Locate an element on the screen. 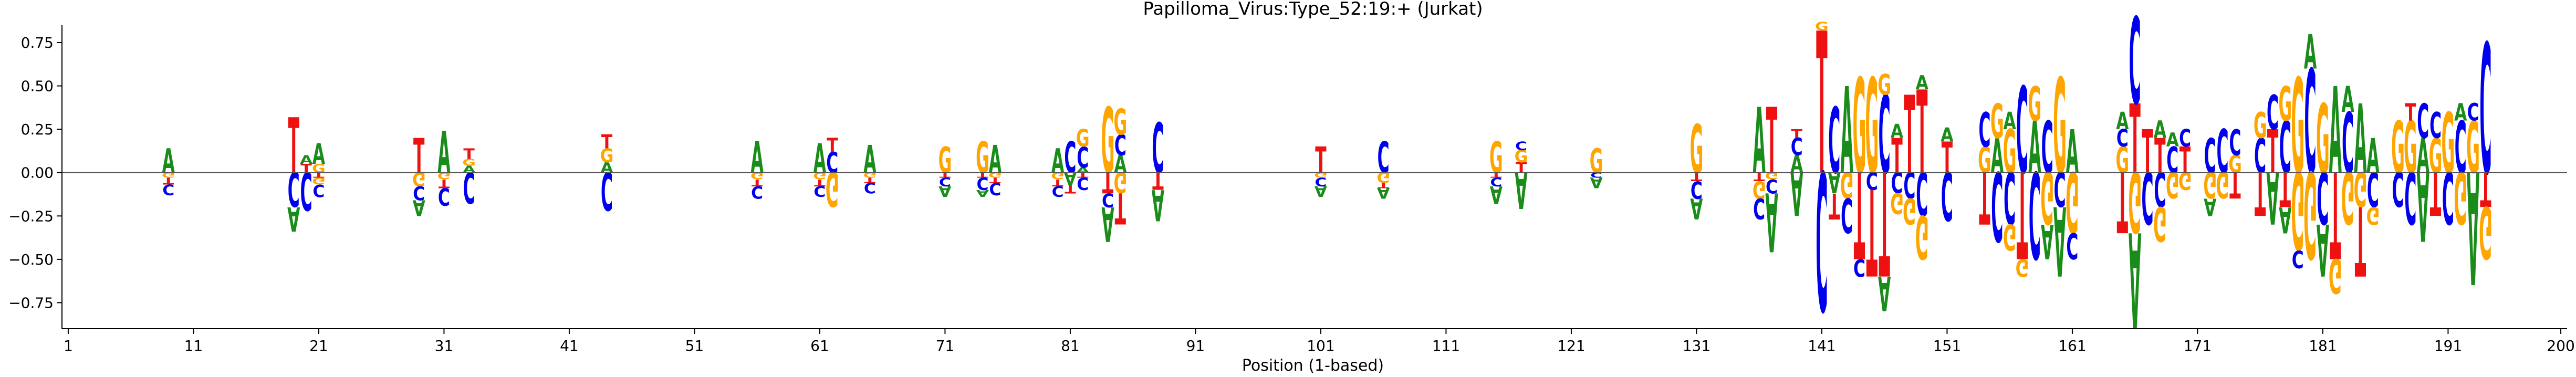 The height and width of the screenshot is (377, 2576). x-tick-label: 151 is located at coordinates (1947, 345).